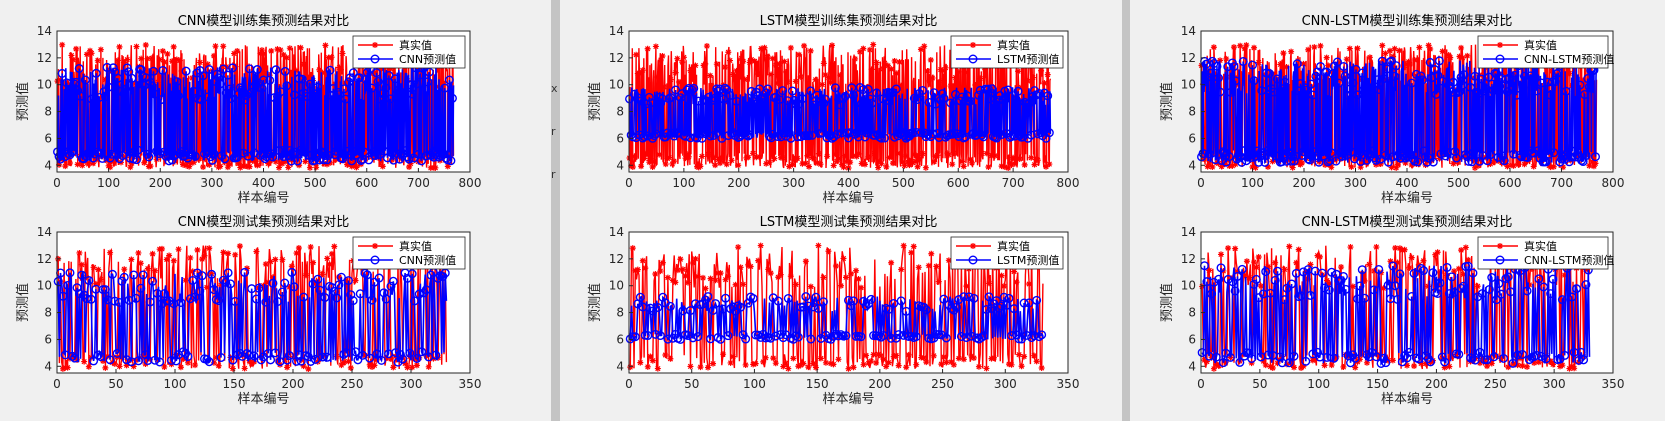  I want to click on x-tick-label: 50, so click(1259, 384).